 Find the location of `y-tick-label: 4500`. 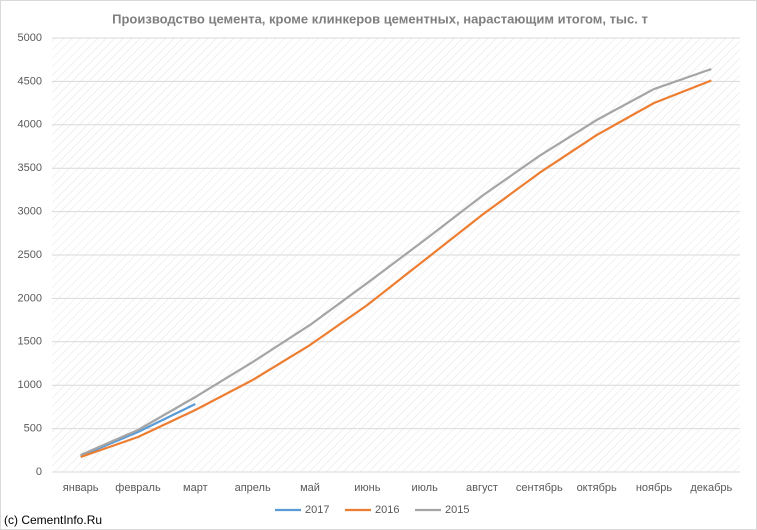

y-tick-label: 4500 is located at coordinates (30, 81).